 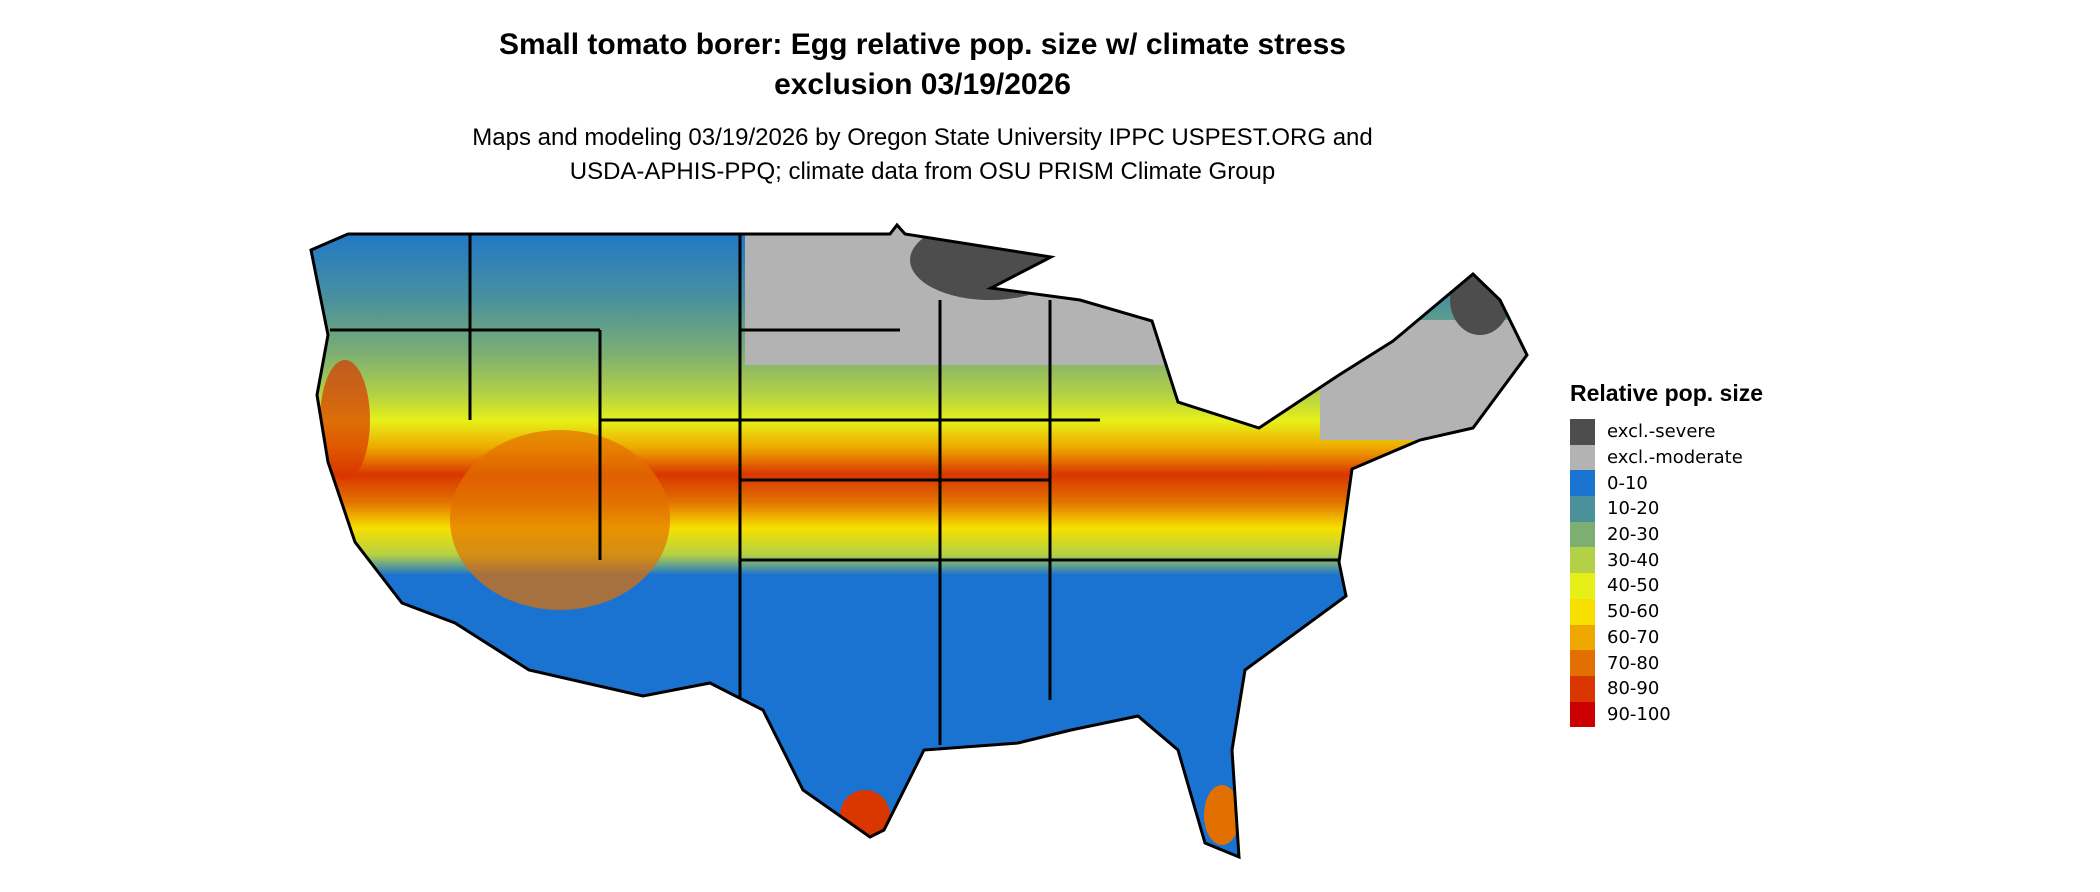 What do you see at coordinates (1633, 509) in the screenshot?
I see `legend-label: 10-20` at bounding box center [1633, 509].